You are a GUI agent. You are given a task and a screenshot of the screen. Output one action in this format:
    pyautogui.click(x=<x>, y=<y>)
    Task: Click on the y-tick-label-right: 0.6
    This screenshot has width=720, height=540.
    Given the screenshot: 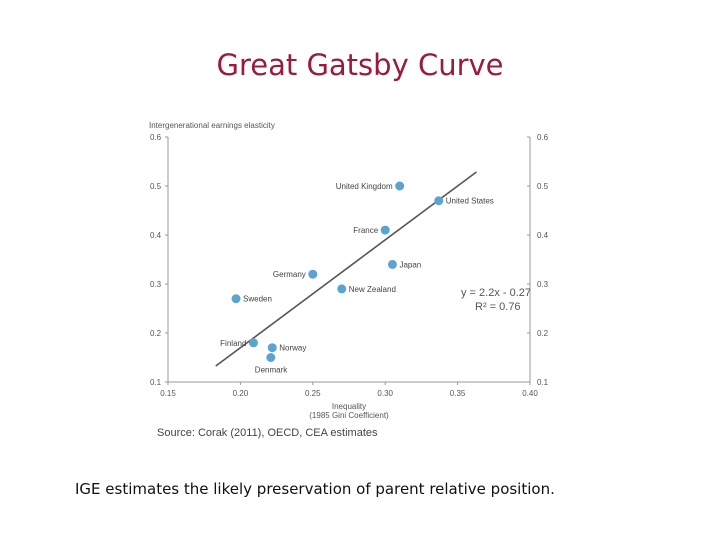 What is the action you would take?
    pyautogui.click(x=543, y=137)
    